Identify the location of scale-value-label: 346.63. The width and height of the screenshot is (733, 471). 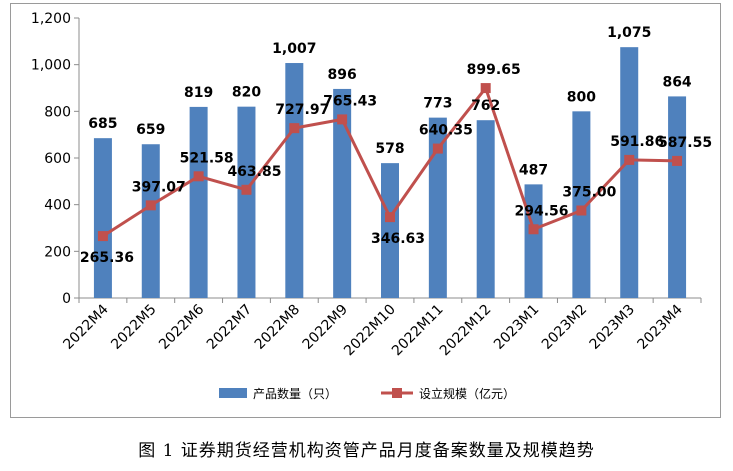
(398, 239).